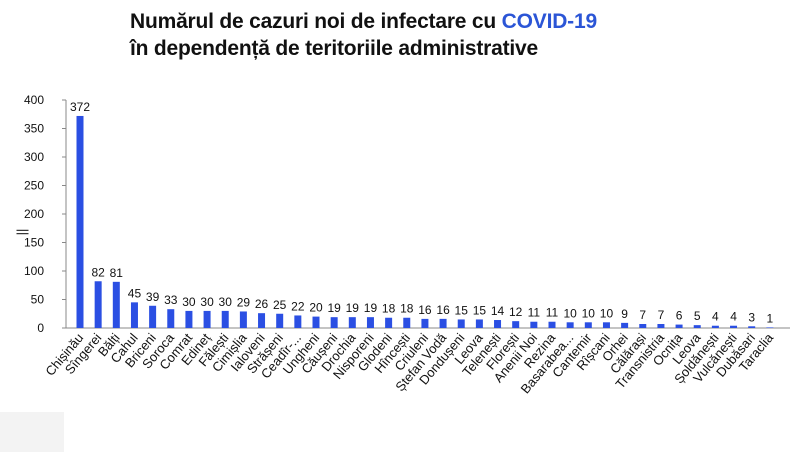 The height and width of the screenshot is (452, 800). What do you see at coordinates (751, 317) in the screenshot?
I see `data-label: 3` at bounding box center [751, 317].